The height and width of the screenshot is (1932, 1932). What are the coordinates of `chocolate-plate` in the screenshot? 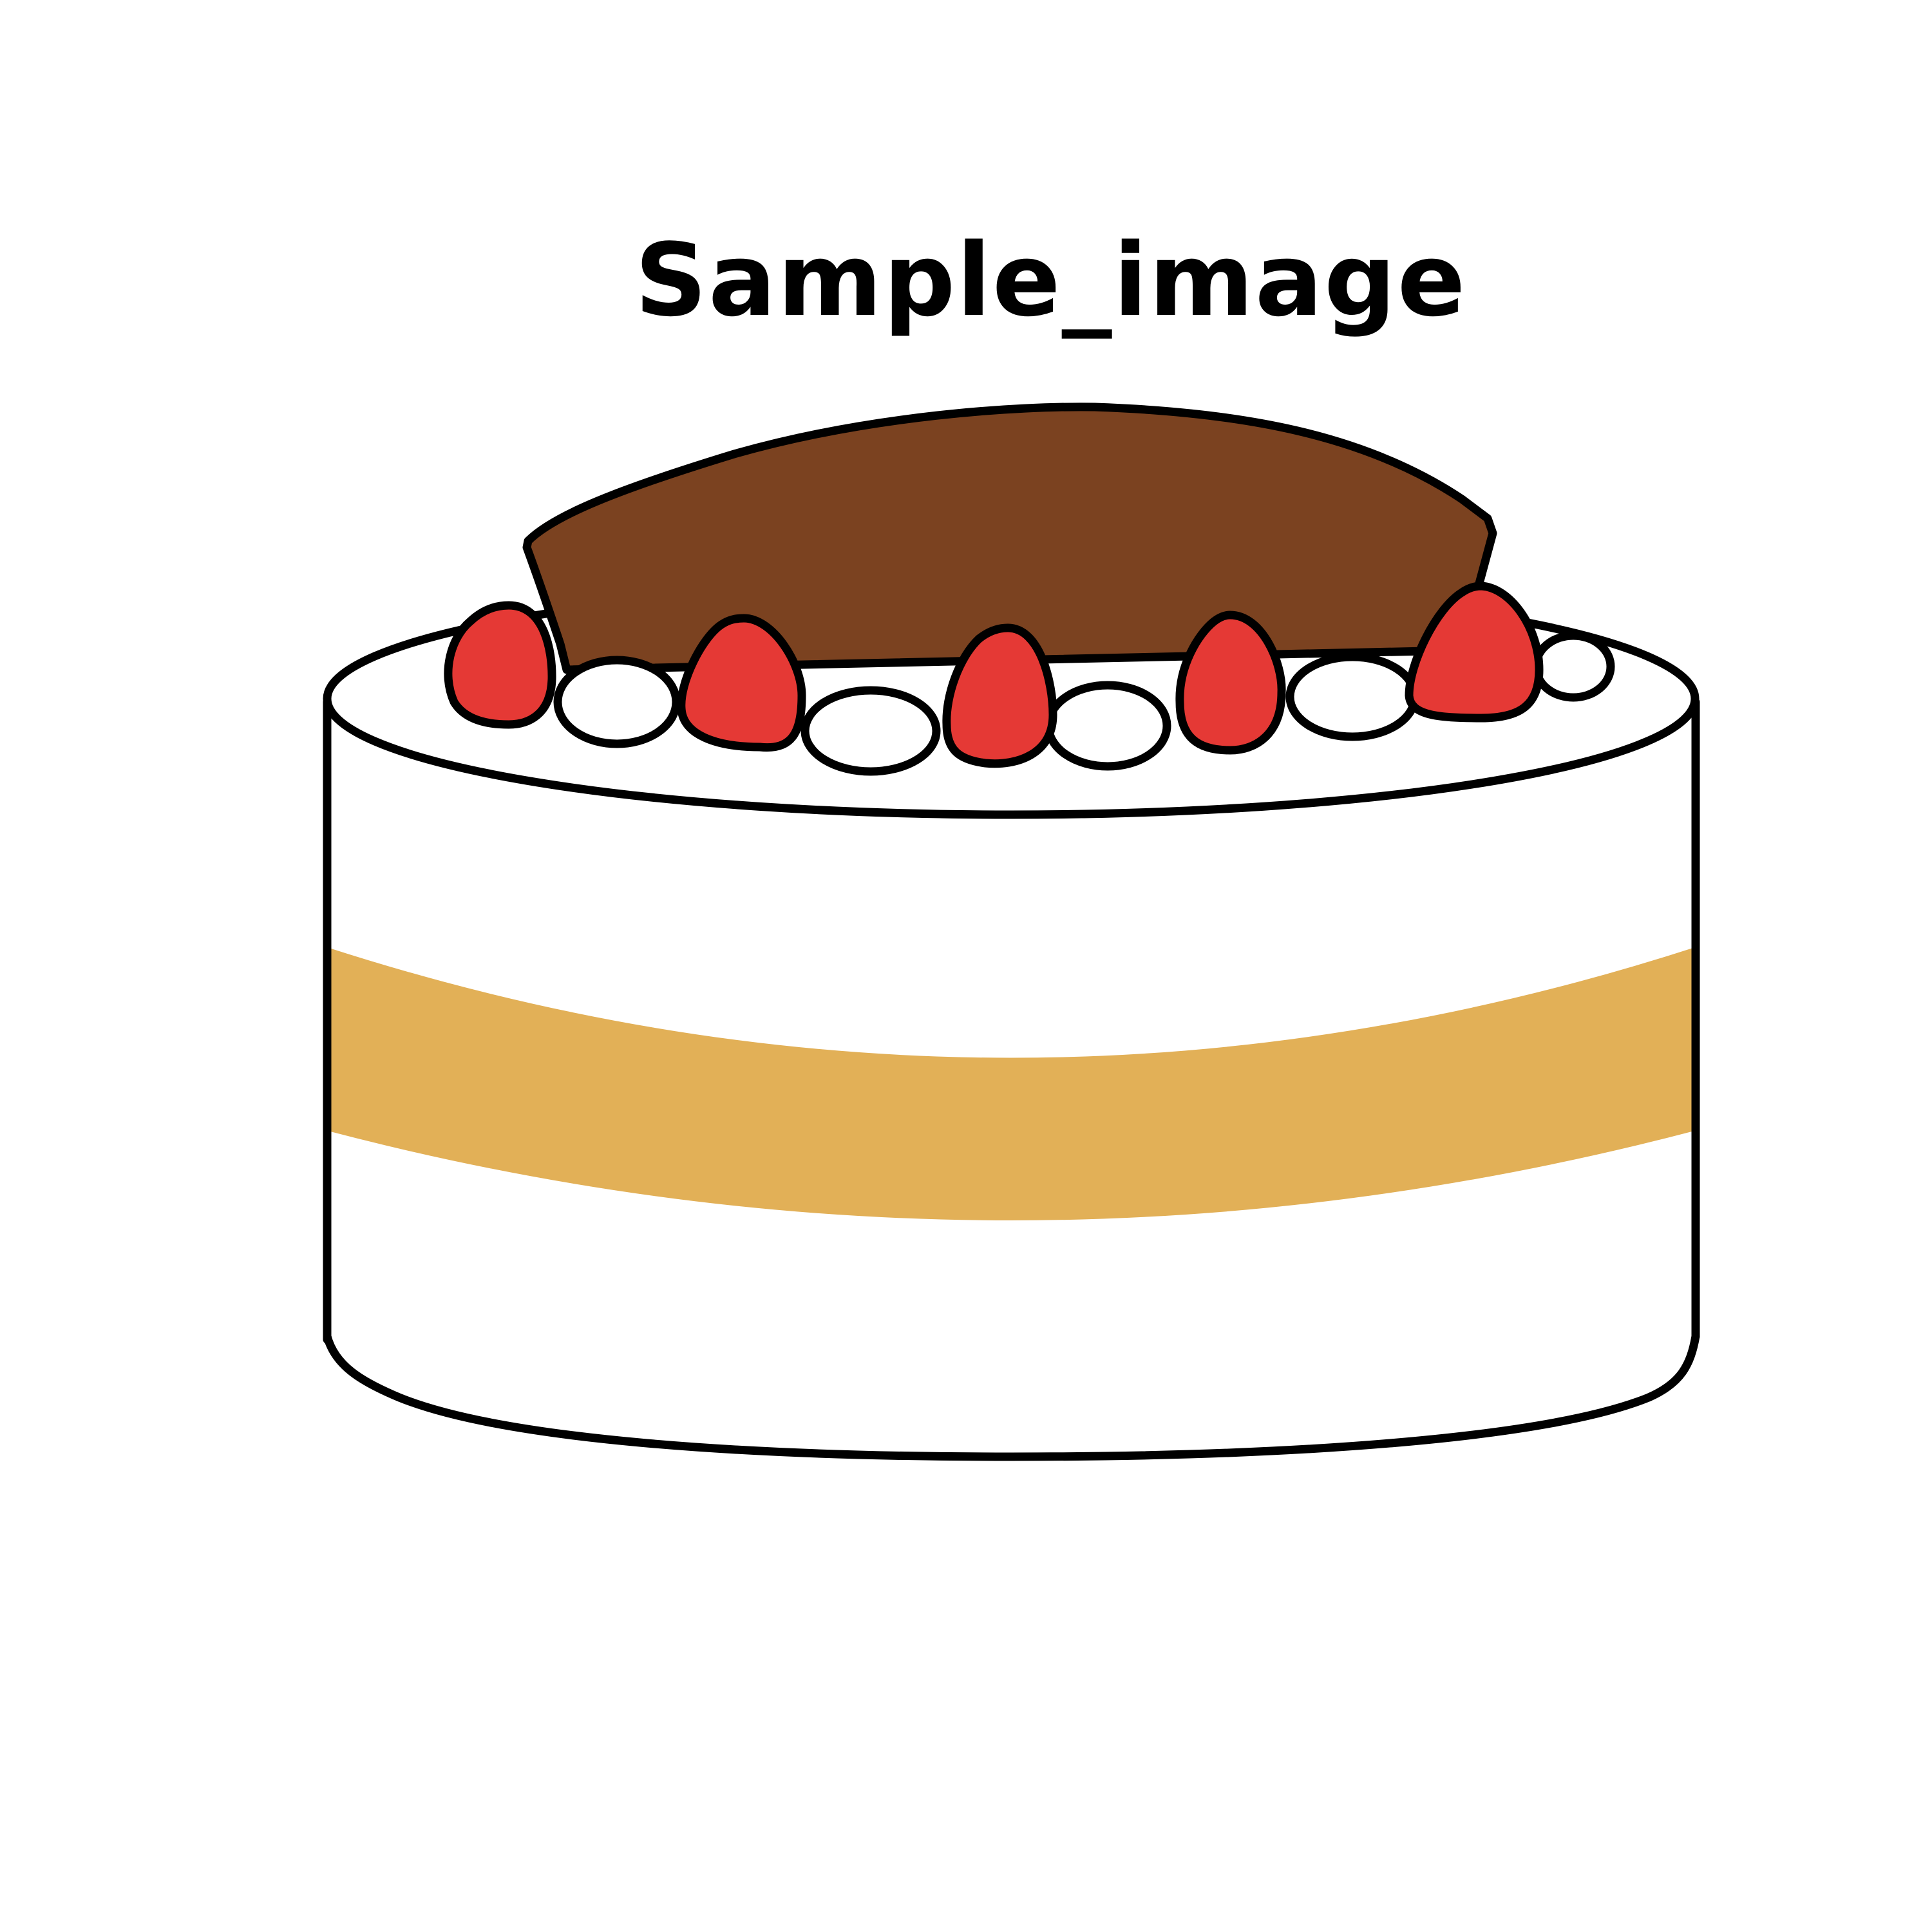 It's located at (1009, 538).